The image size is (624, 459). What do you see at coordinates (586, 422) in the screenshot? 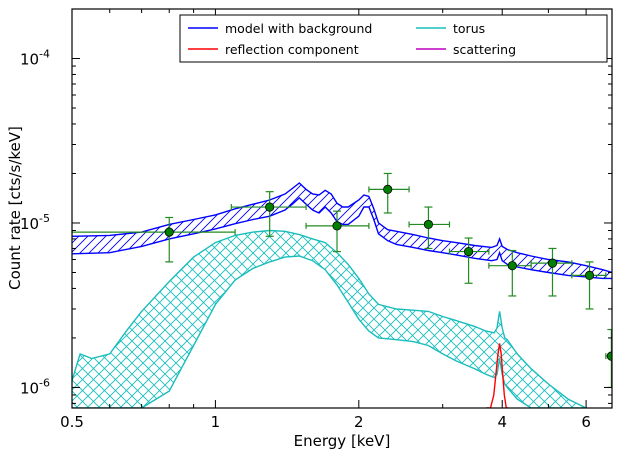
I see `x-tick-label: 6` at bounding box center [586, 422].